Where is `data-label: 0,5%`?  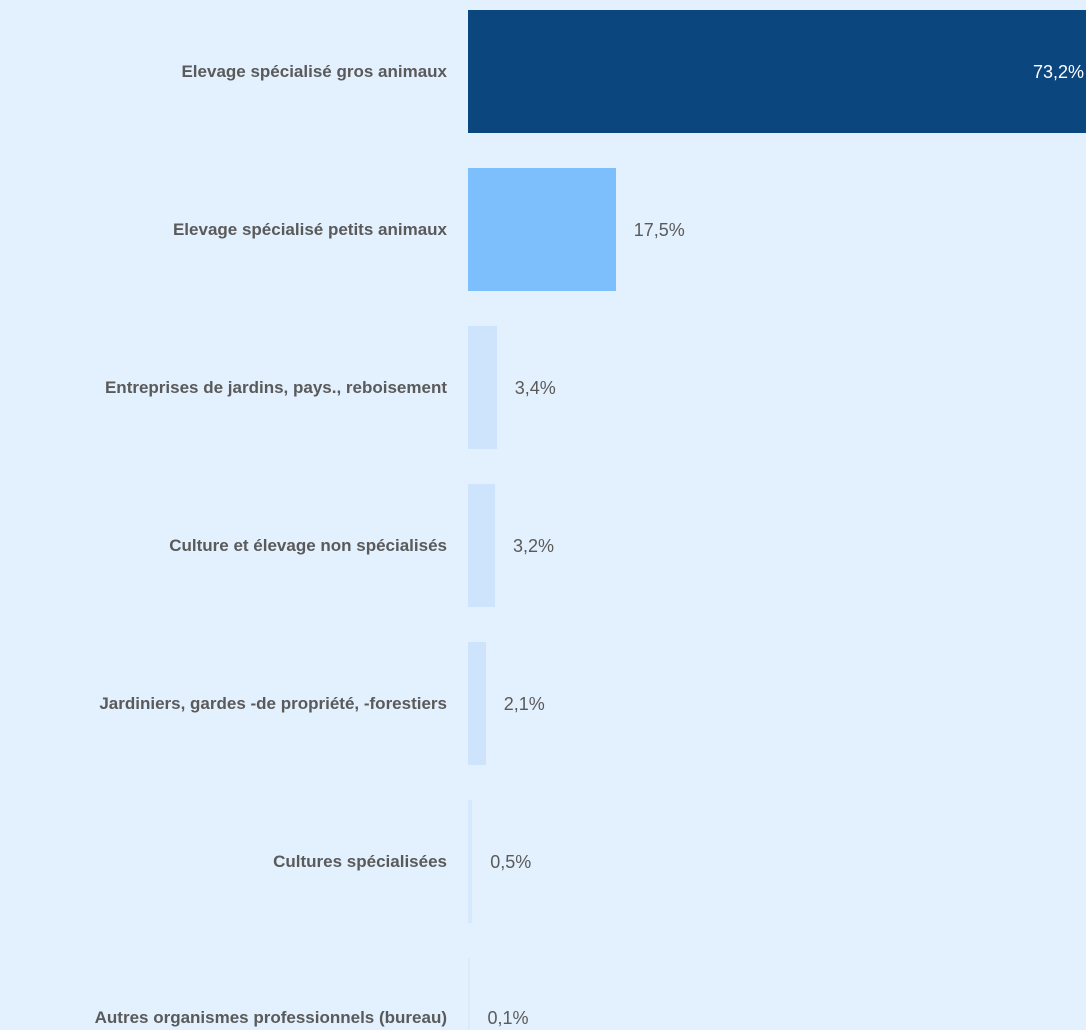
data-label: 0,5% is located at coordinates (511, 861).